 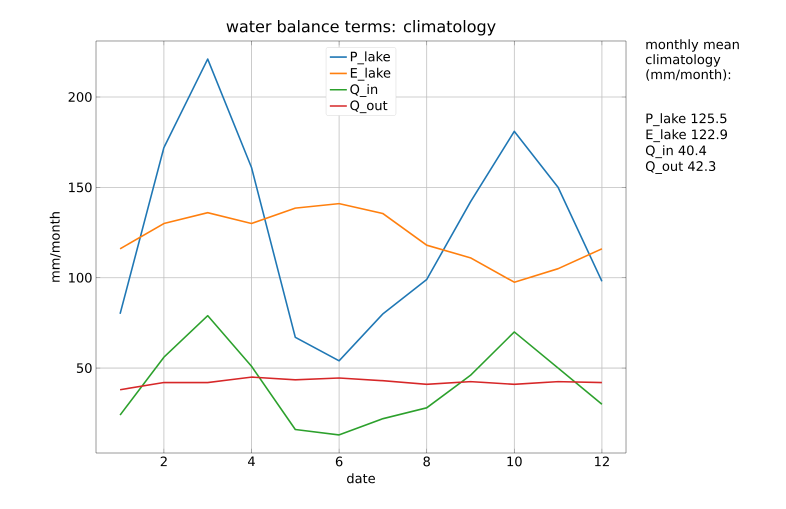 I want to click on text: Q_out 42.3, so click(x=681, y=167).